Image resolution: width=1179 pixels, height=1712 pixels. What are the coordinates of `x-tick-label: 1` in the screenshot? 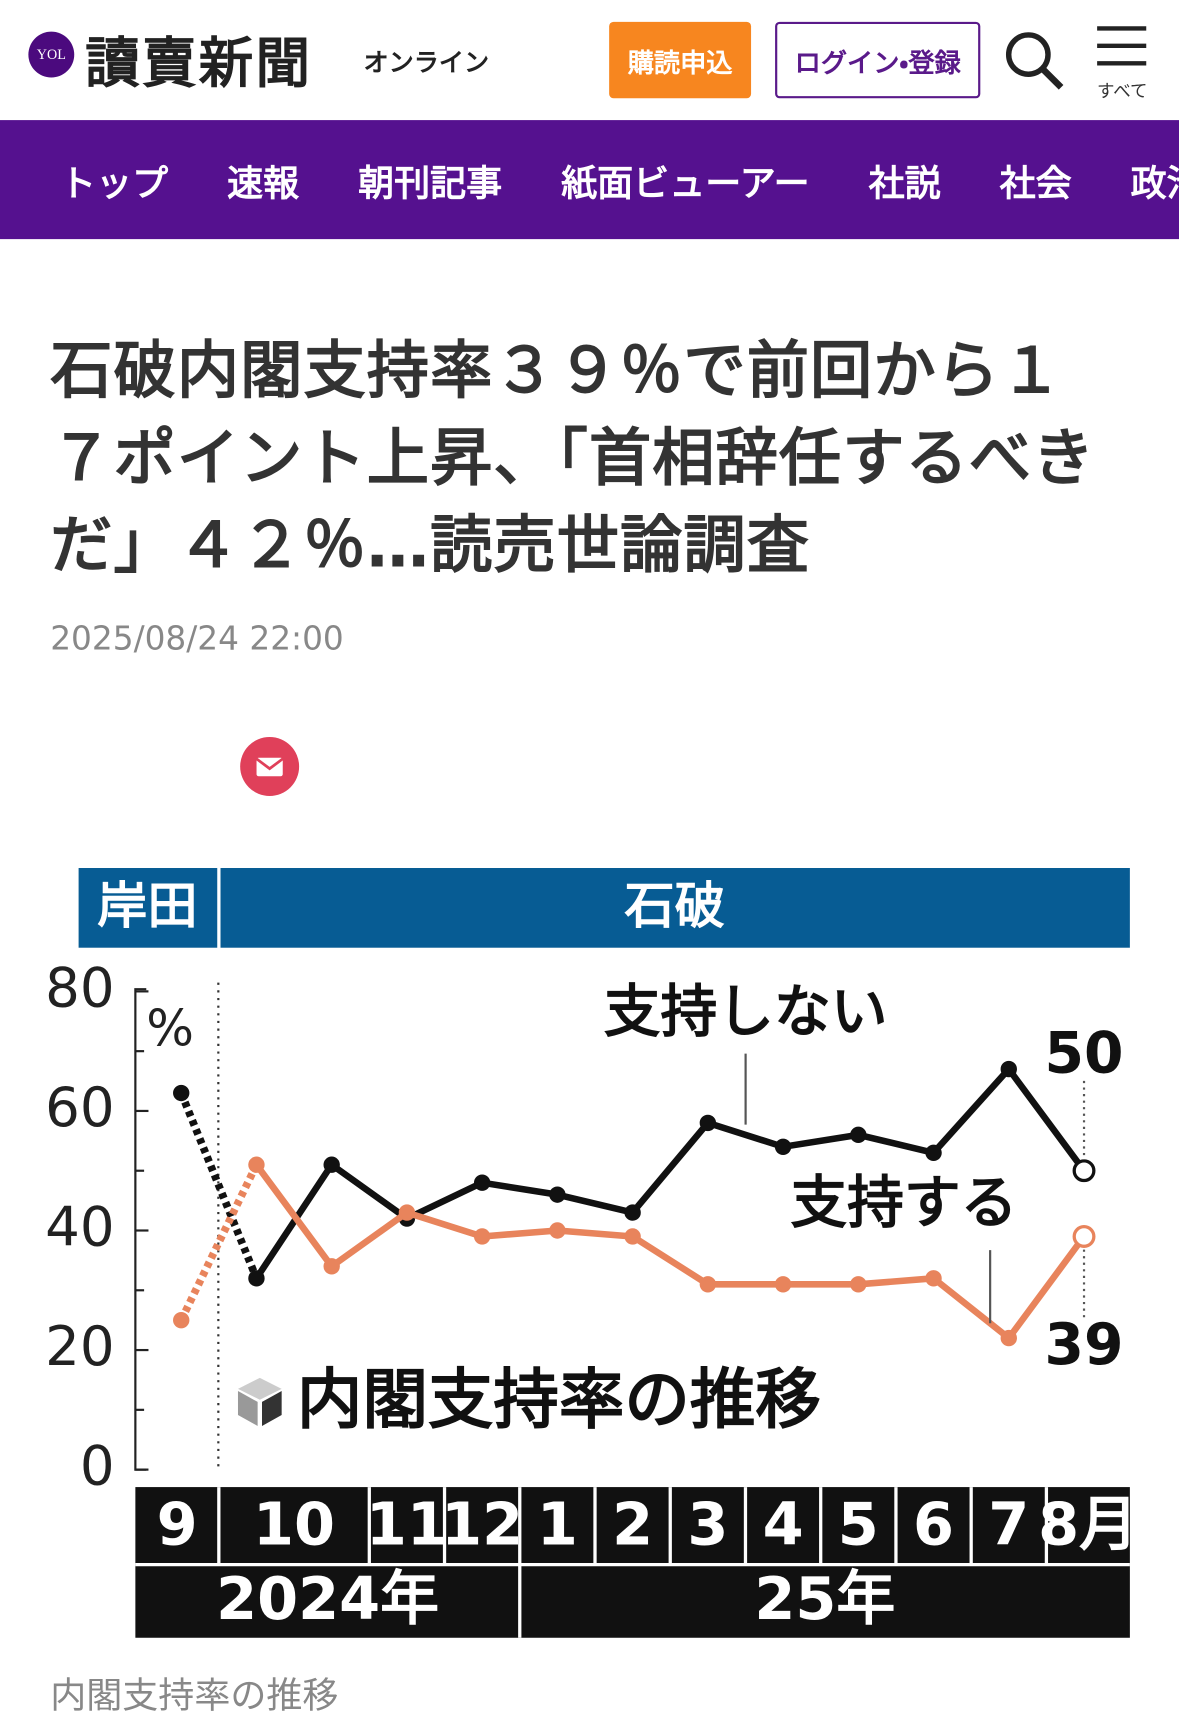 It's located at (557, 1524).